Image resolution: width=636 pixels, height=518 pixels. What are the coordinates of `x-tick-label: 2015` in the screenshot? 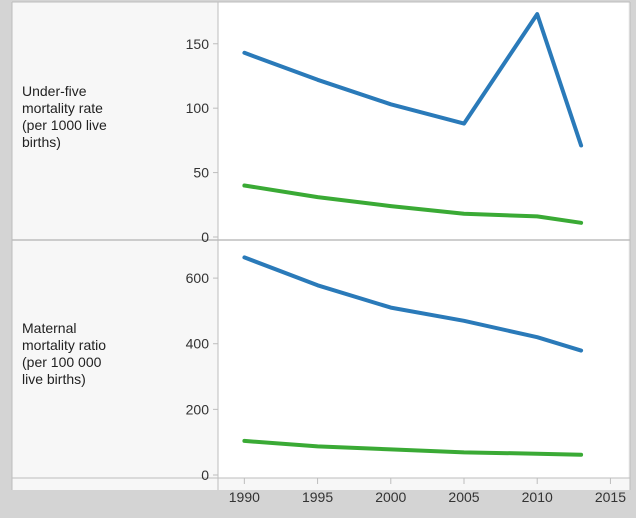 It's located at (610, 497).